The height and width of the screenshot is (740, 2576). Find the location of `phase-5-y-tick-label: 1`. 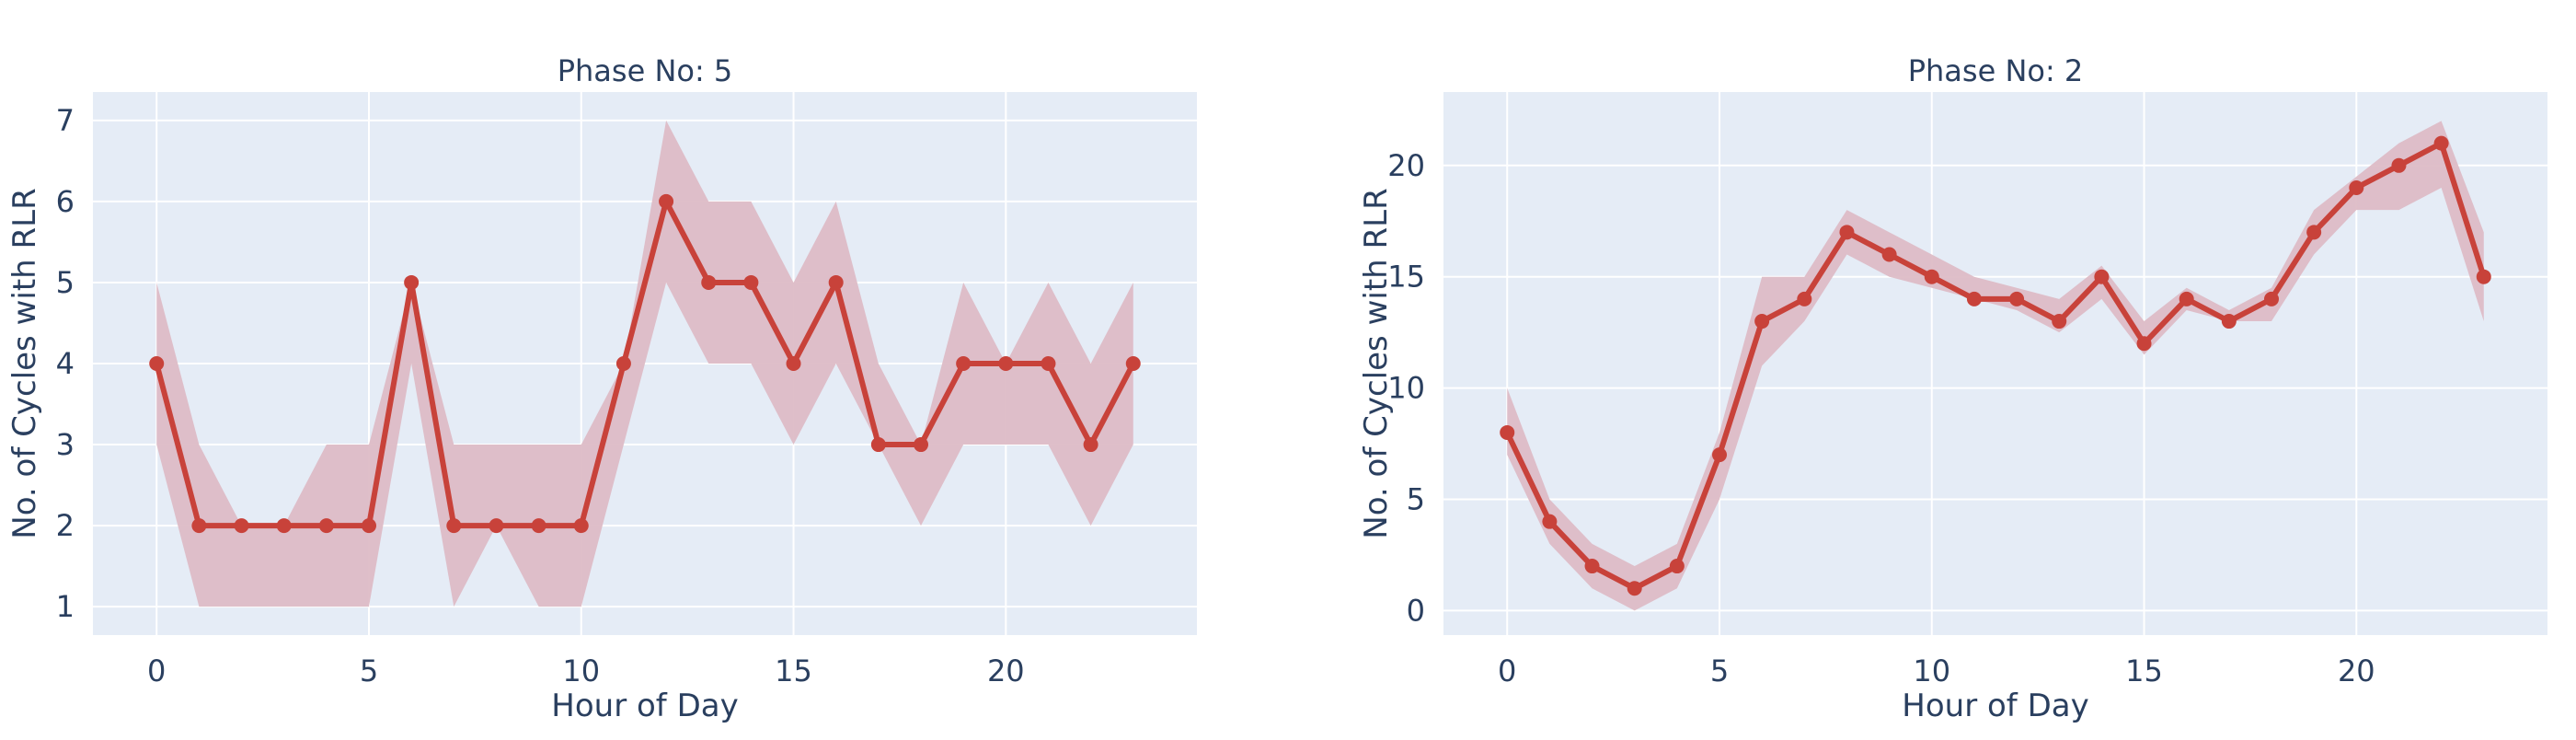

phase-5-y-tick-label: 1 is located at coordinates (65, 606).